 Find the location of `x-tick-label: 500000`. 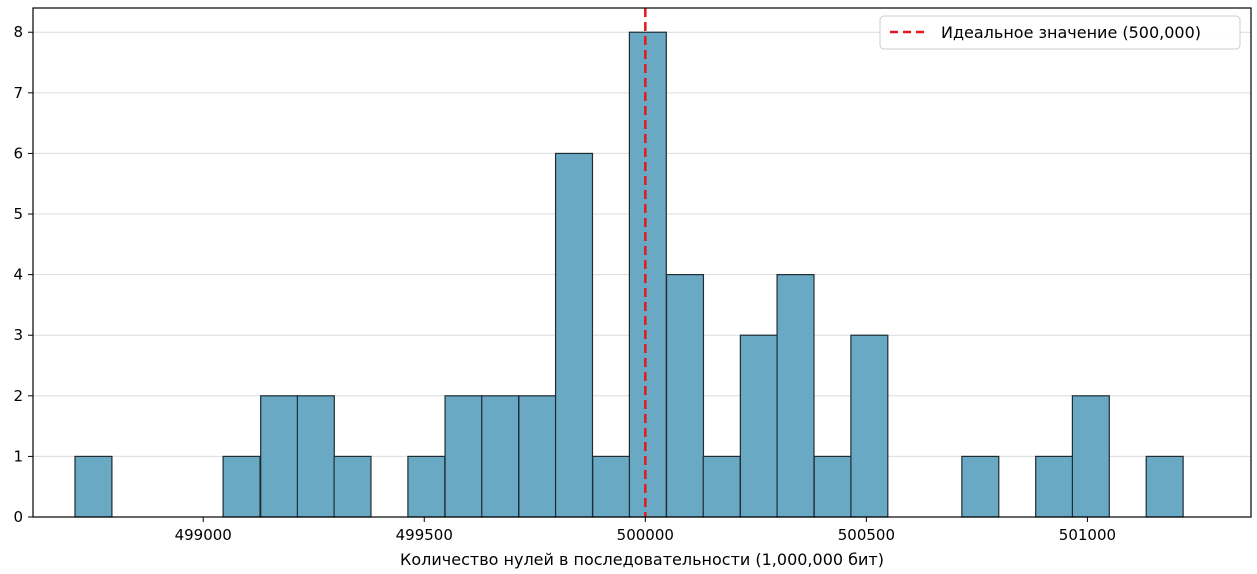

x-tick-label: 500000 is located at coordinates (645, 535).